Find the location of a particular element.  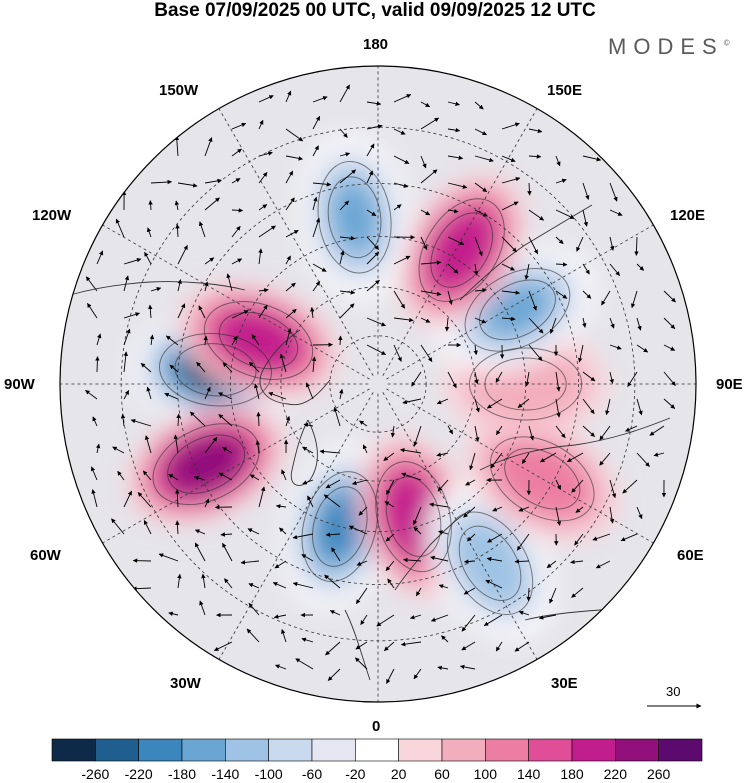

brand-text: MODES is located at coordinates (666, 46).